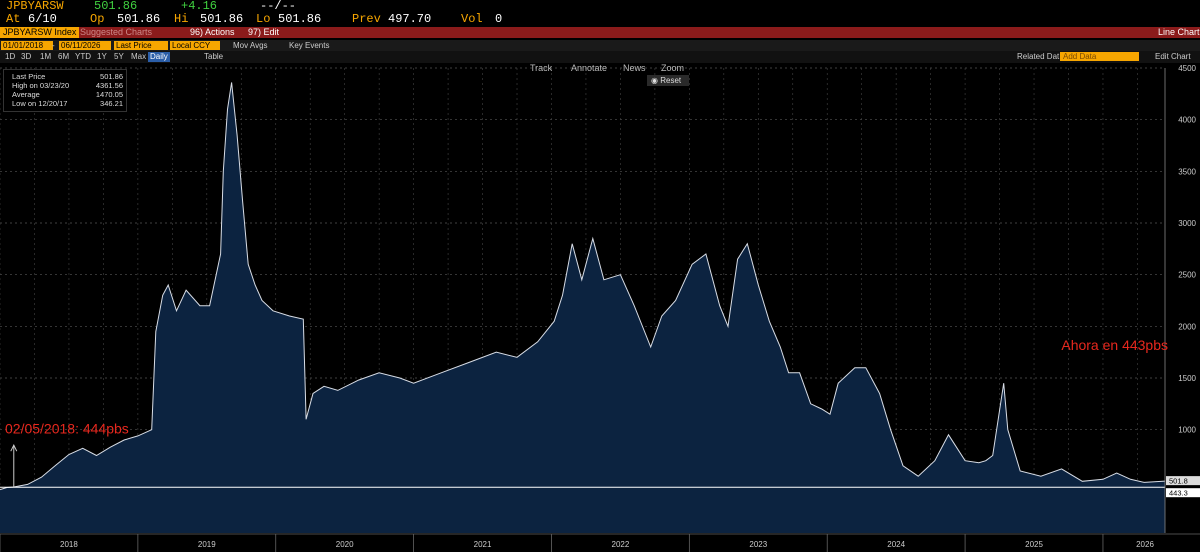  I want to click on legend-row-high: High on 03/23/20 4361.56, so click(67, 85).